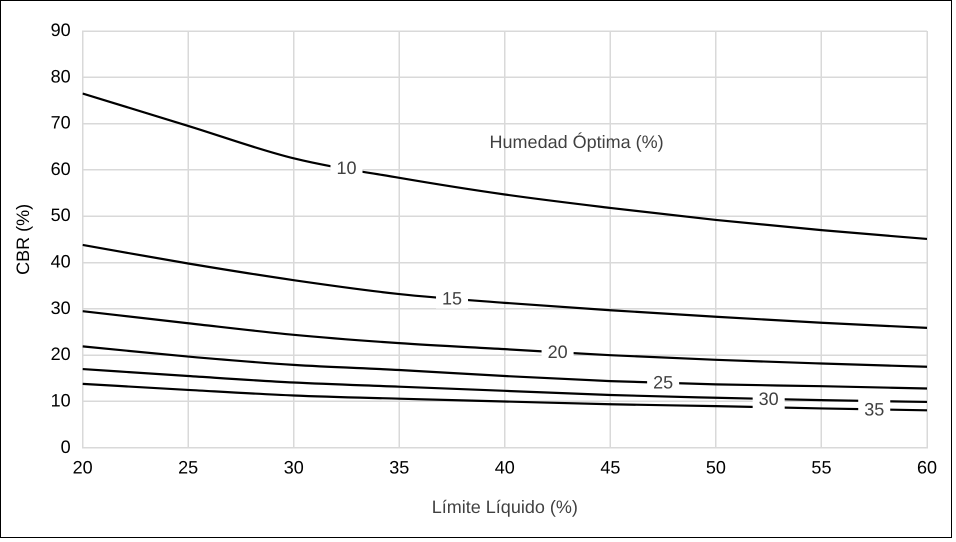  I want to click on x-tick-label: 20, so click(82, 468).